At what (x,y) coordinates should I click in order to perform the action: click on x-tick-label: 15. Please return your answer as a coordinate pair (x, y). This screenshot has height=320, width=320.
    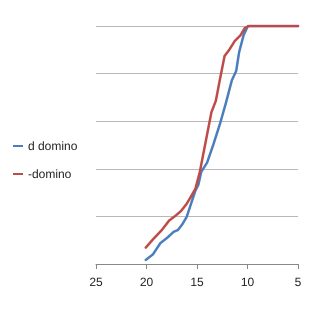
    Looking at the image, I should click on (197, 282).